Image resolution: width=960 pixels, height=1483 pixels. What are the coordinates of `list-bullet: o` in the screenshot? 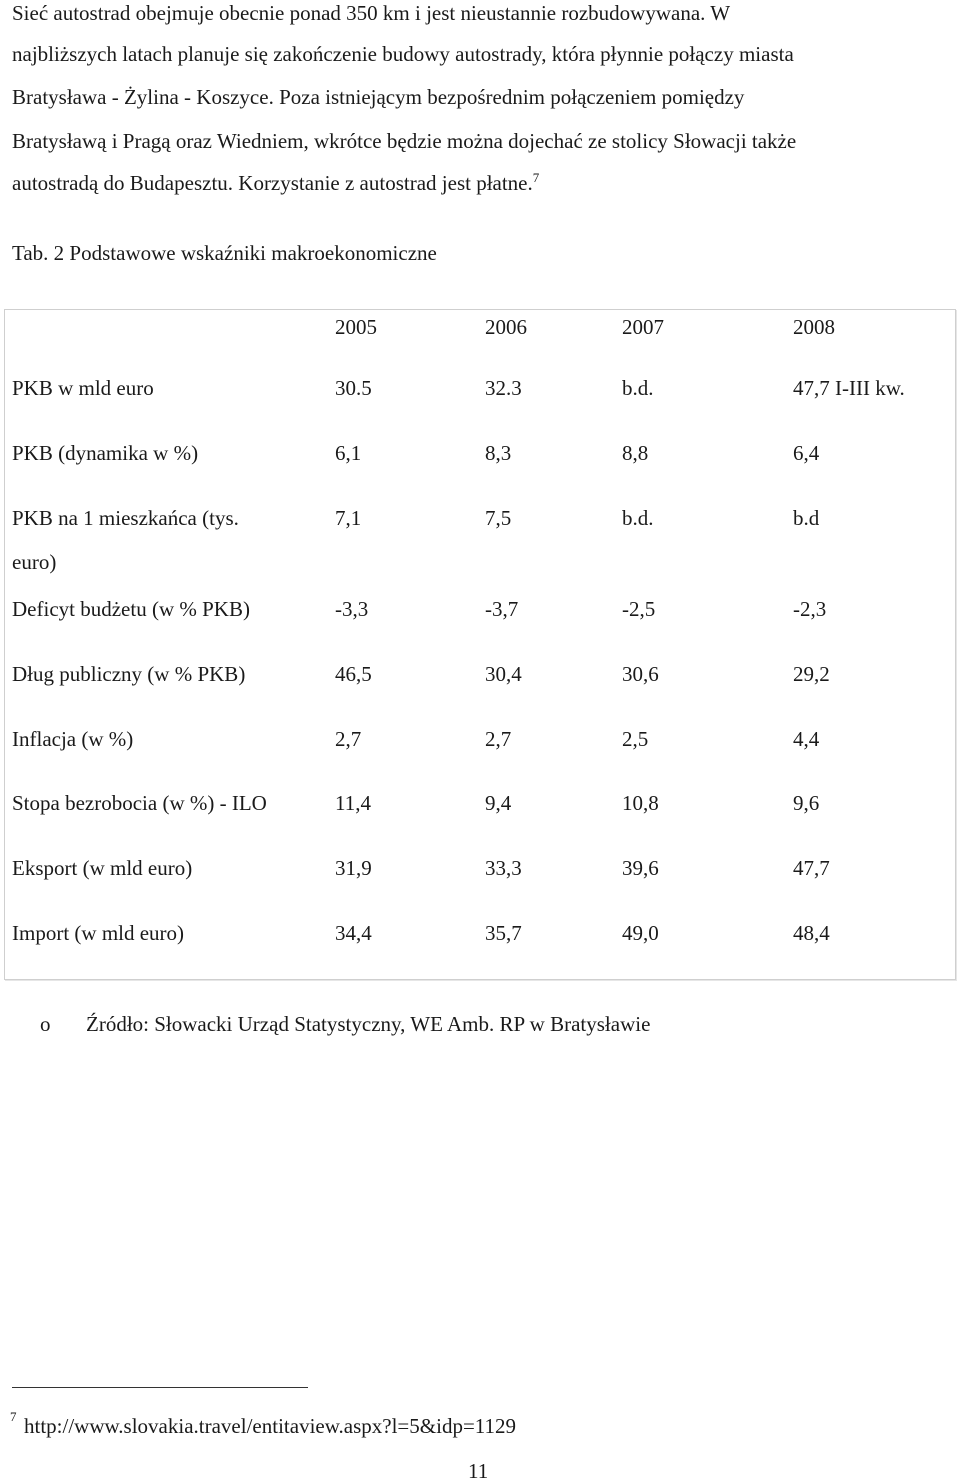 It's located at (45, 1024).